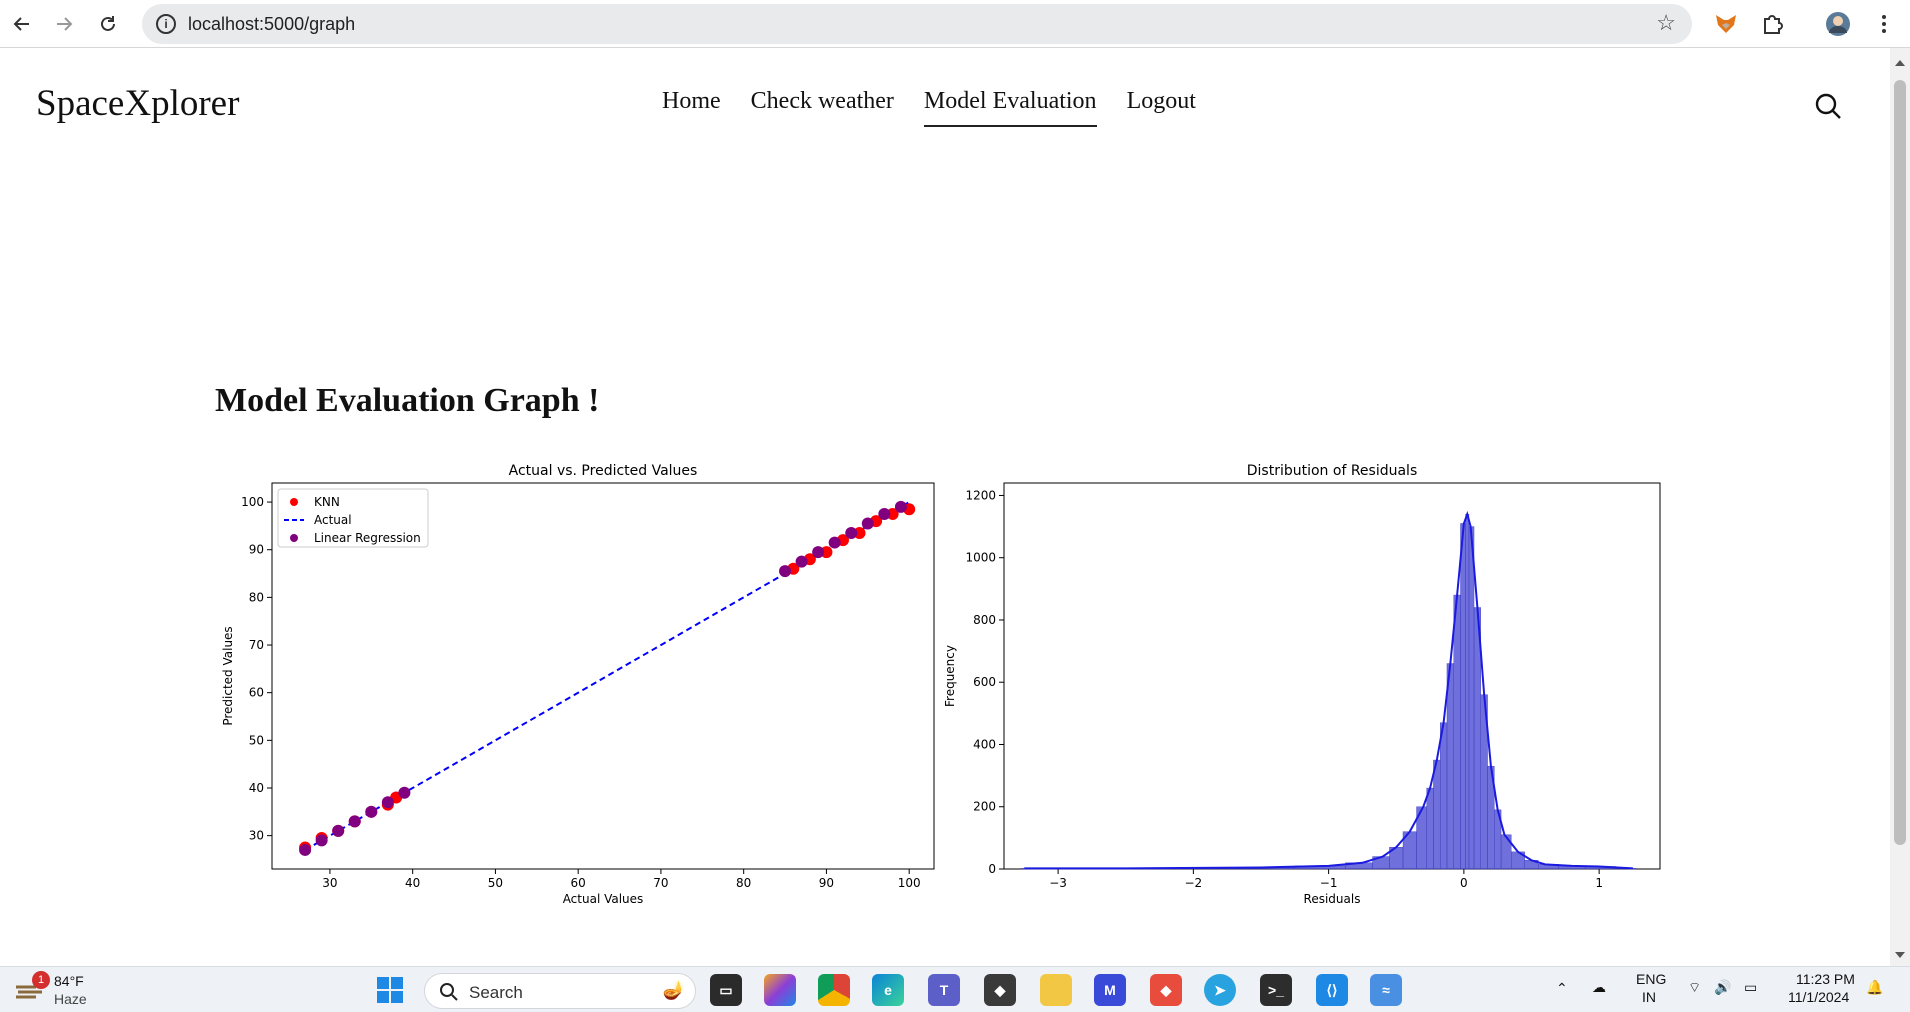 Image resolution: width=1910 pixels, height=1012 pixels. I want to click on edge-icon: e, so click(888, 990).